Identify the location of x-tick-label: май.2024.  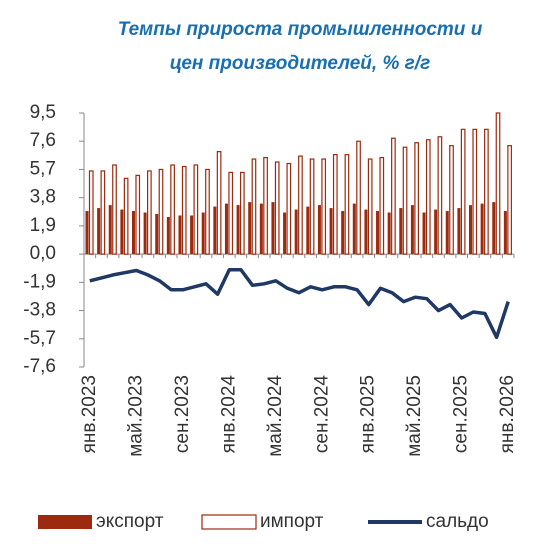
(275, 416).